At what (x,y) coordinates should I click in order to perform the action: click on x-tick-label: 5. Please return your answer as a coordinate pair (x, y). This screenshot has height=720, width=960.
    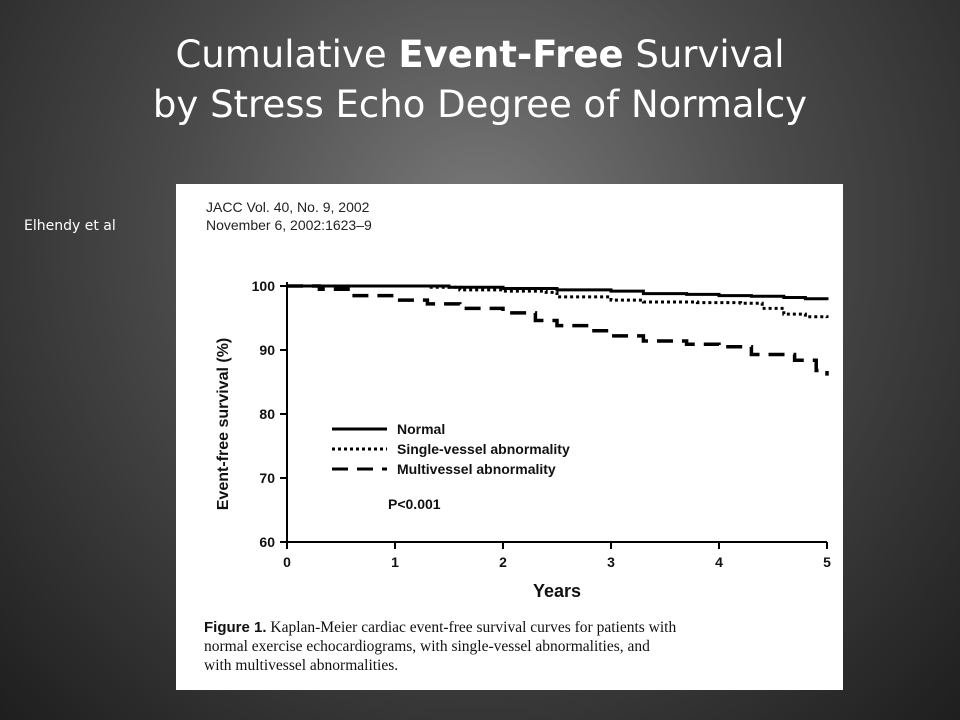
    Looking at the image, I should click on (827, 562).